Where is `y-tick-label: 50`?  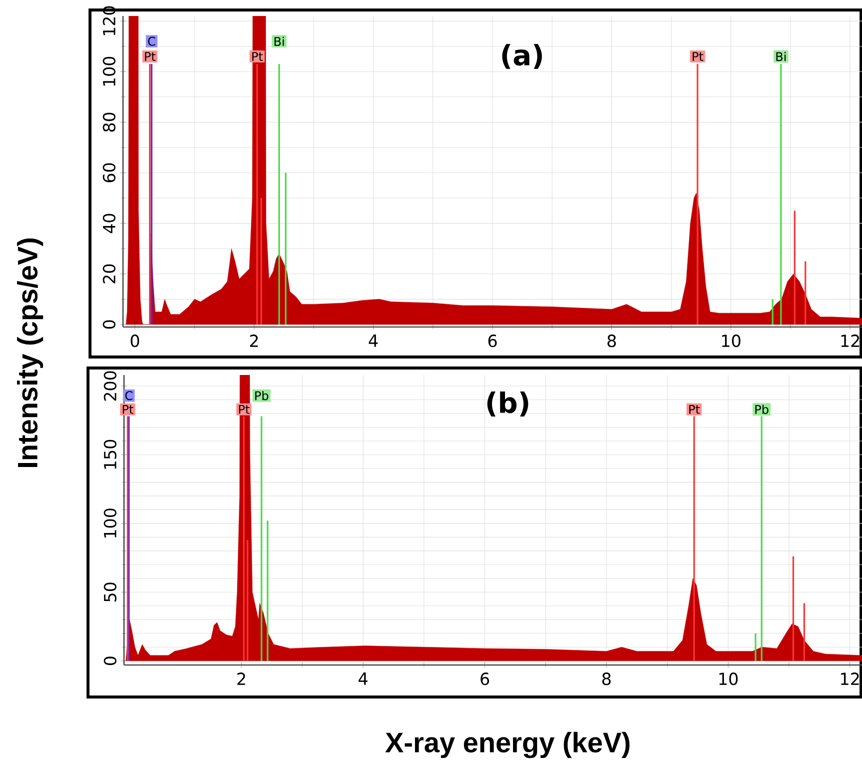
y-tick-label: 50 is located at coordinates (110, 592).